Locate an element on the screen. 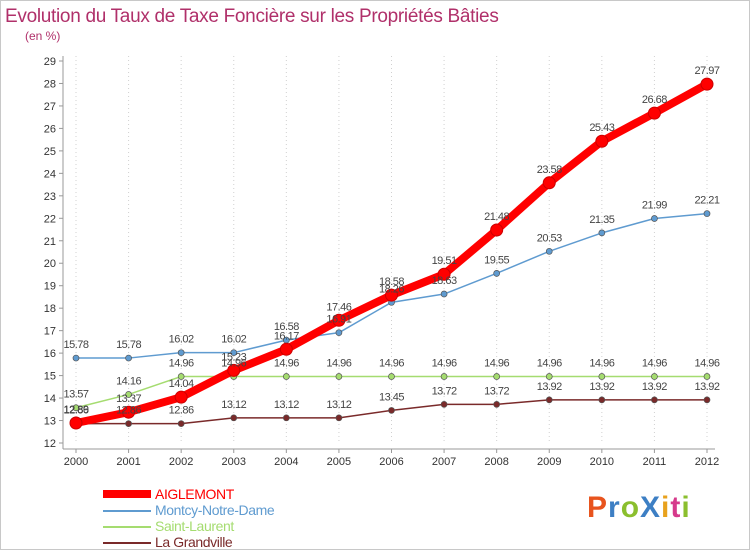 The image size is (750, 551). y-tick-label-13: 13 is located at coordinates (50, 422).